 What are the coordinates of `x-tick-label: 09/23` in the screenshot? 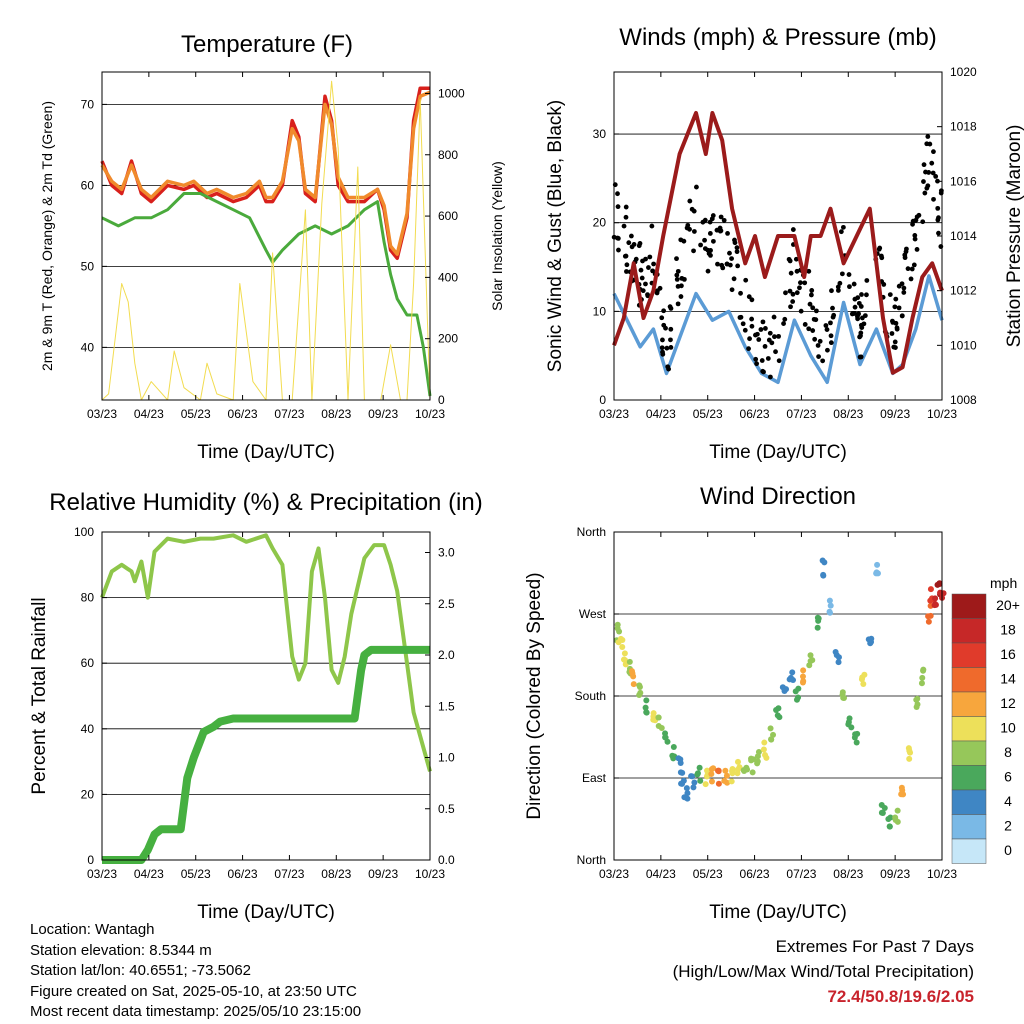 It's located at (895, 414).